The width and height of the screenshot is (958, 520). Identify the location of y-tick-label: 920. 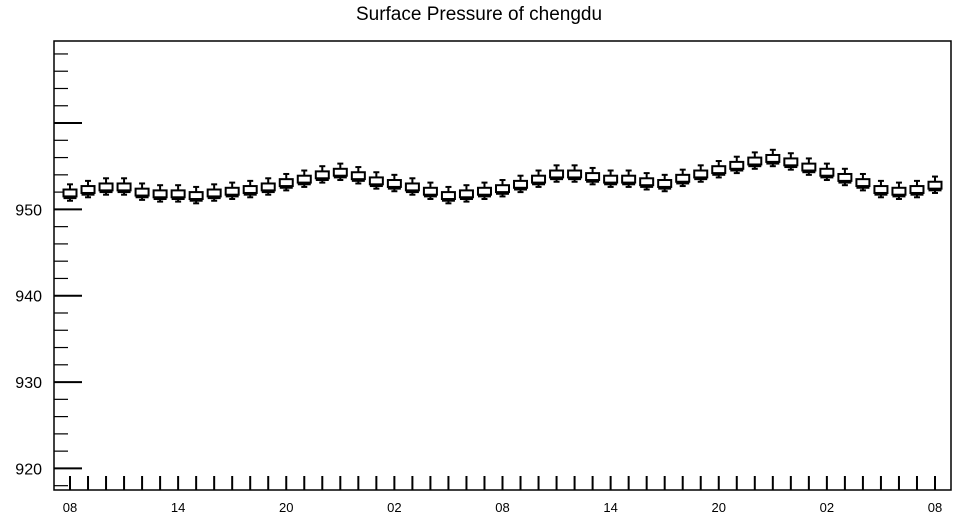
(28, 469).